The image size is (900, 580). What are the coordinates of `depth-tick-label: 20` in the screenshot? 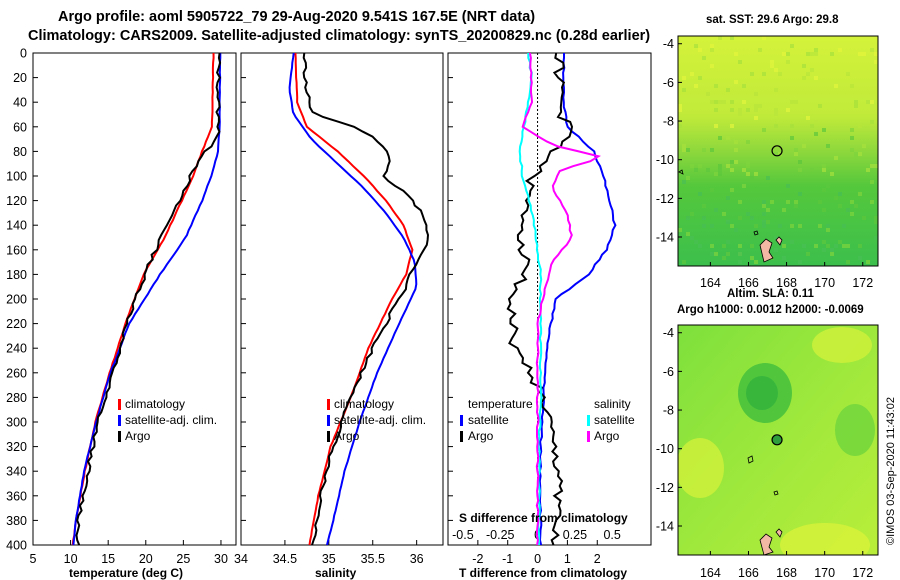 It's located at (20, 78).